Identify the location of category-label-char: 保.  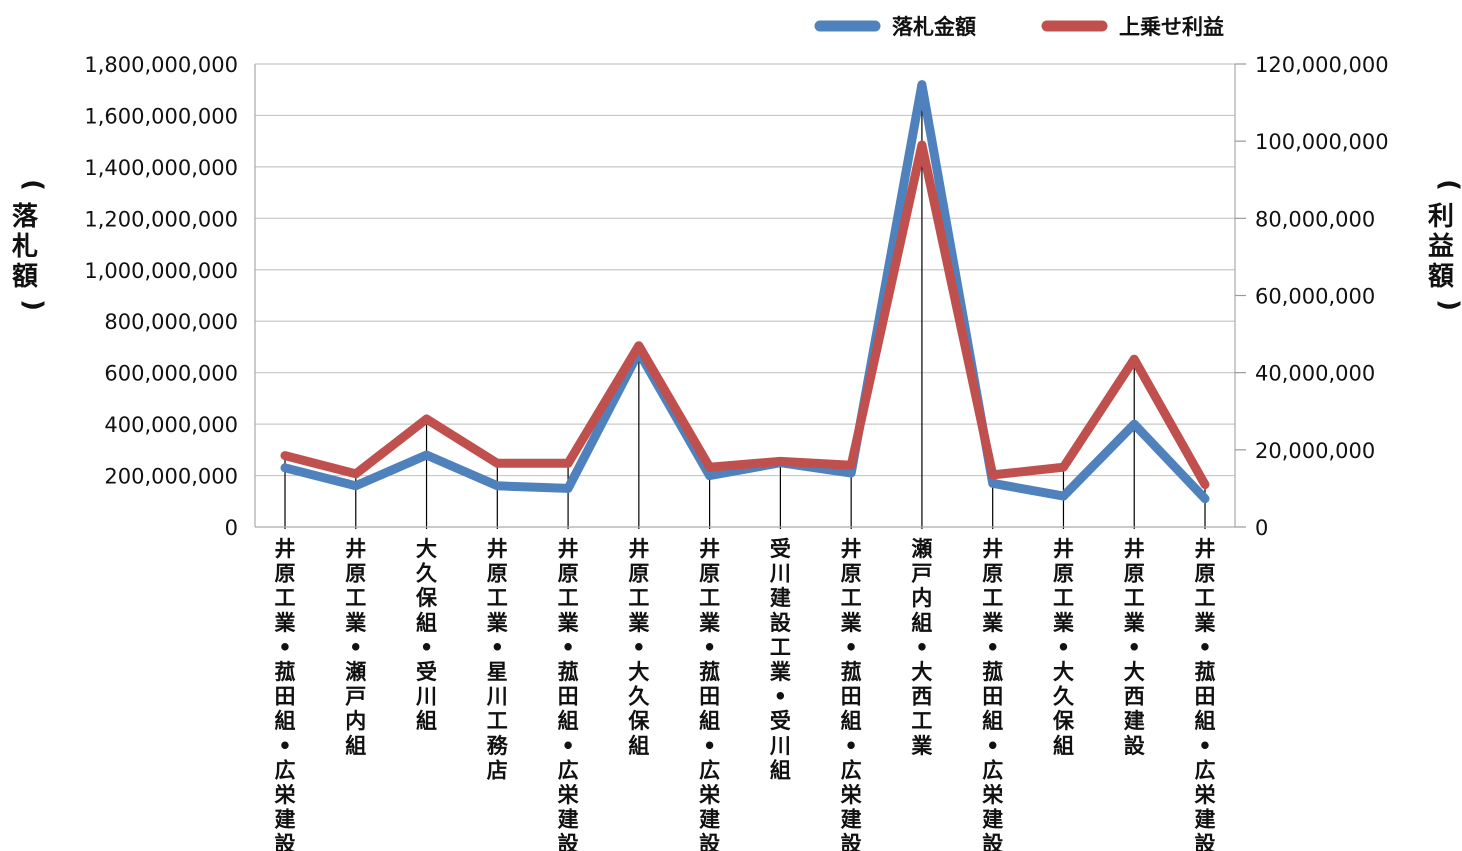
(426, 598).